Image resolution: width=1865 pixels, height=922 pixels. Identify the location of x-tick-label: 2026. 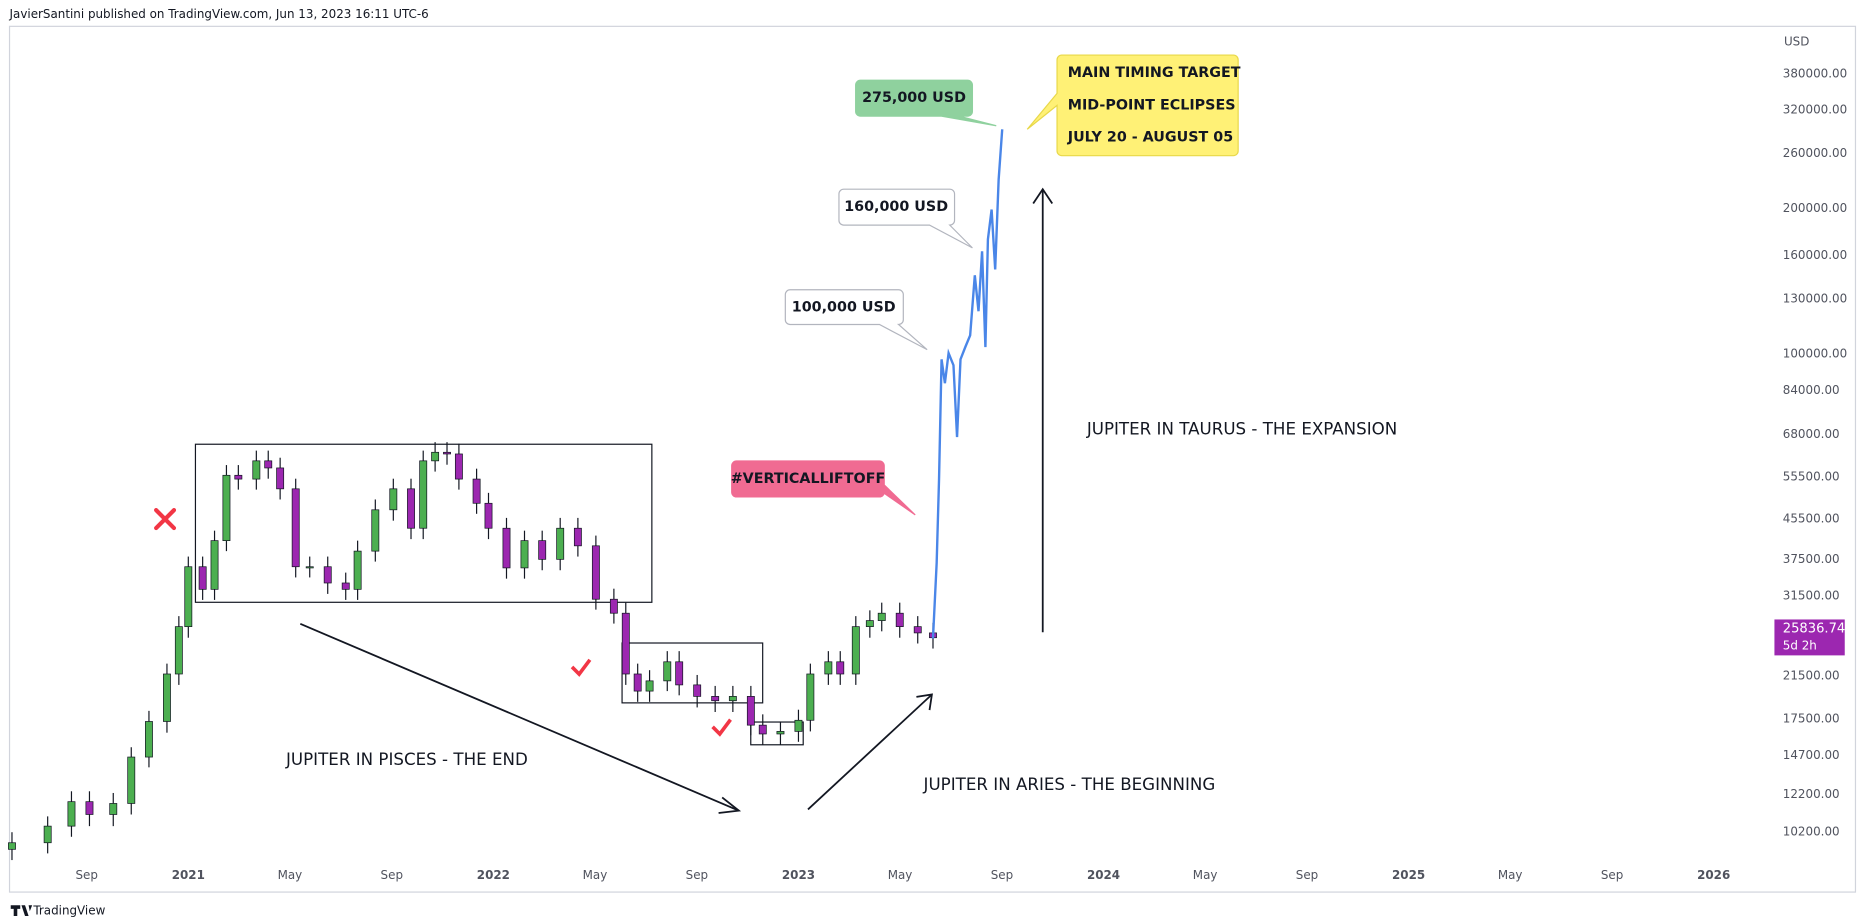
(1713, 875).